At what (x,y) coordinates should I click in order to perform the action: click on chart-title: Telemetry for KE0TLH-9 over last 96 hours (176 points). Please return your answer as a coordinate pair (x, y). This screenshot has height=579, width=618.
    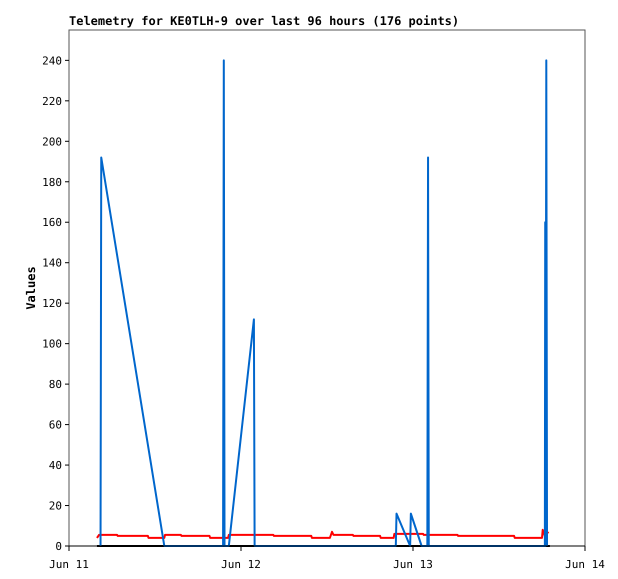
    Looking at the image, I should click on (264, 21).